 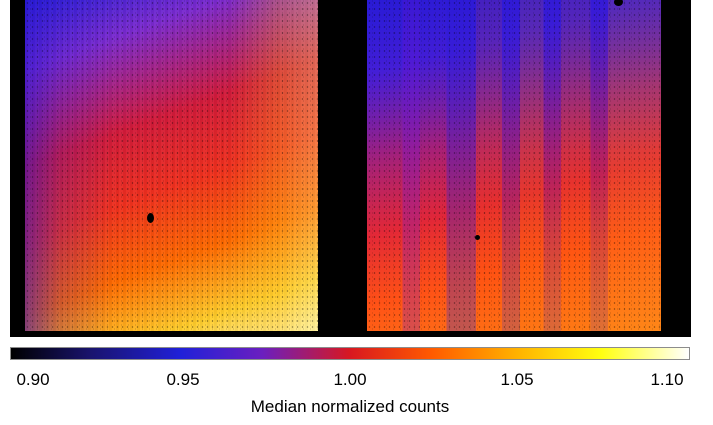 I want to click on colorbar-tick-label: 0.95, so click(x=182, y=380).